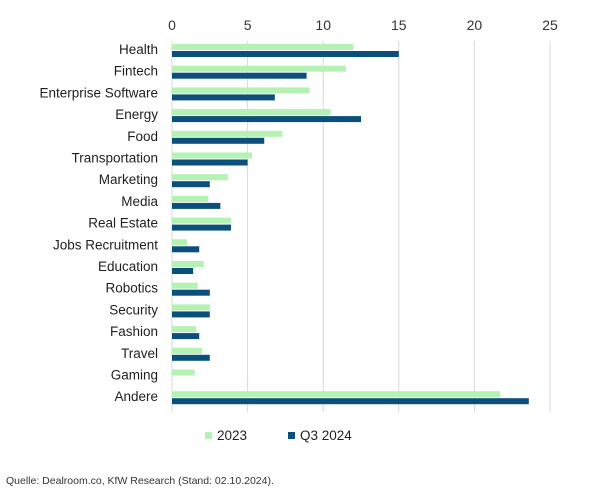 The image size is (615, 503). I want to click on category-label: Transportation, so click(114, 158).